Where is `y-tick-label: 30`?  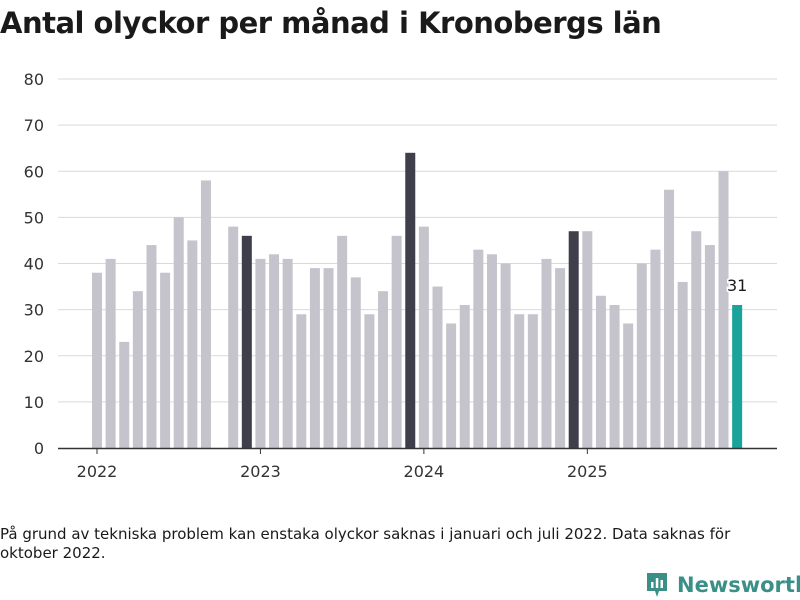
y-tick-label: 30 is located at coordinates (34, 310).